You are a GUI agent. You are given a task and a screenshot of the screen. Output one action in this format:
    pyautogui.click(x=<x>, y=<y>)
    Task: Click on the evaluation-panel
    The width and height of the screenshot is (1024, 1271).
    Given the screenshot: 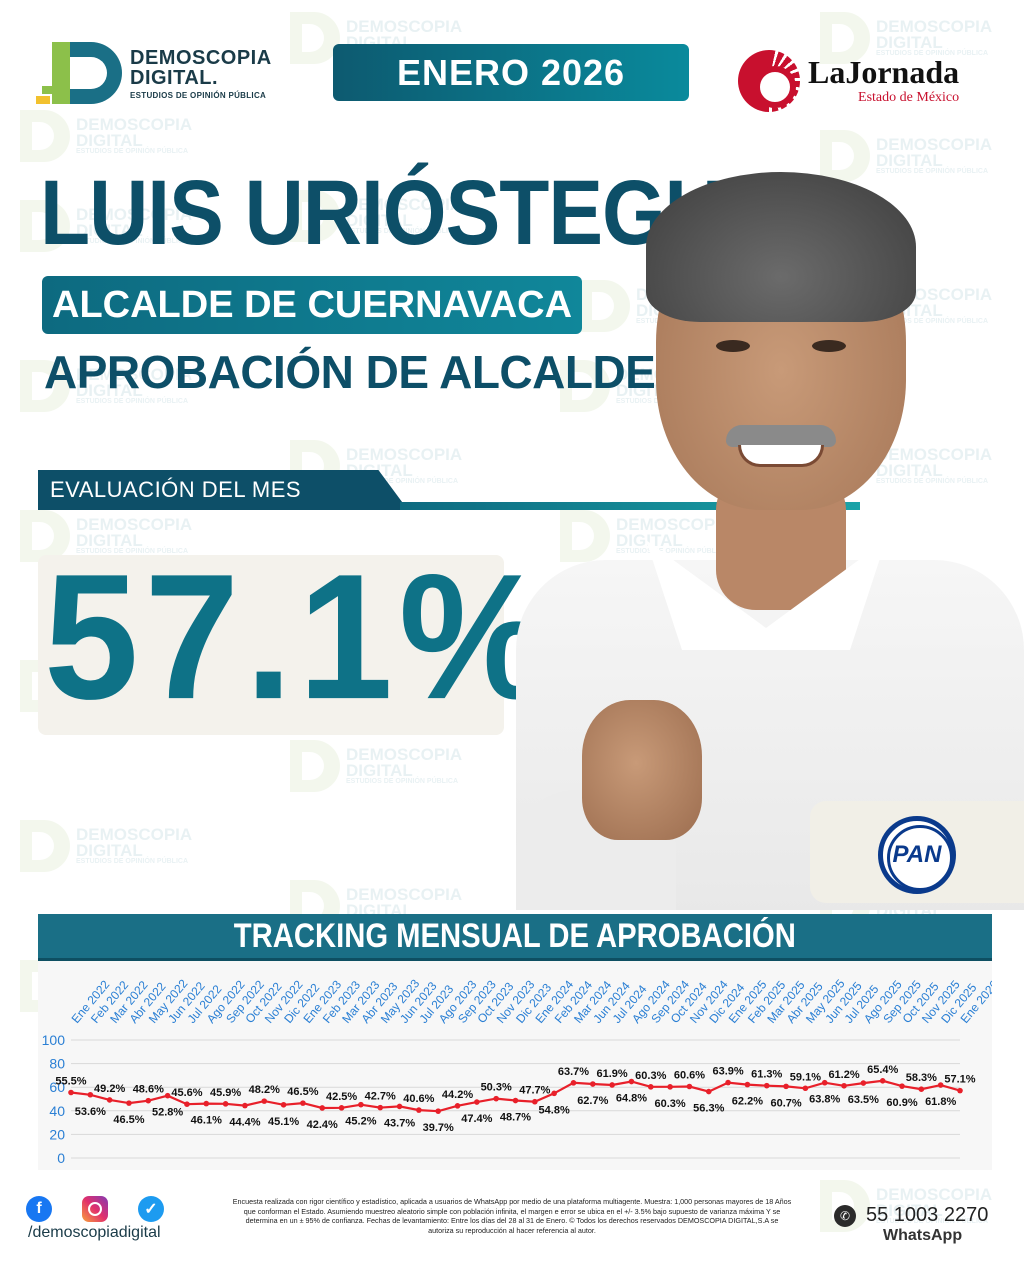 What is the action you would take?
    pyautogui.click(x=271, y=645)
    